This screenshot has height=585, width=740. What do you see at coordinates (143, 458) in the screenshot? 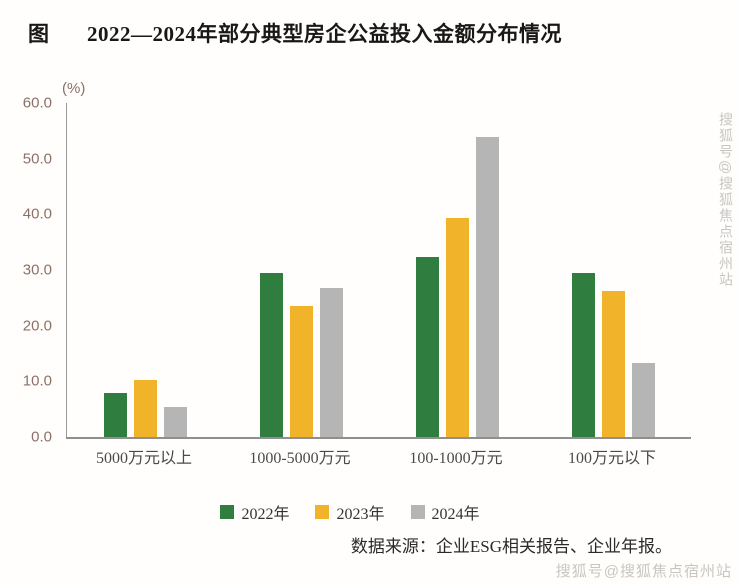
I see `x-tick-label: 5000万元以上` at bounding box center [143, 458].